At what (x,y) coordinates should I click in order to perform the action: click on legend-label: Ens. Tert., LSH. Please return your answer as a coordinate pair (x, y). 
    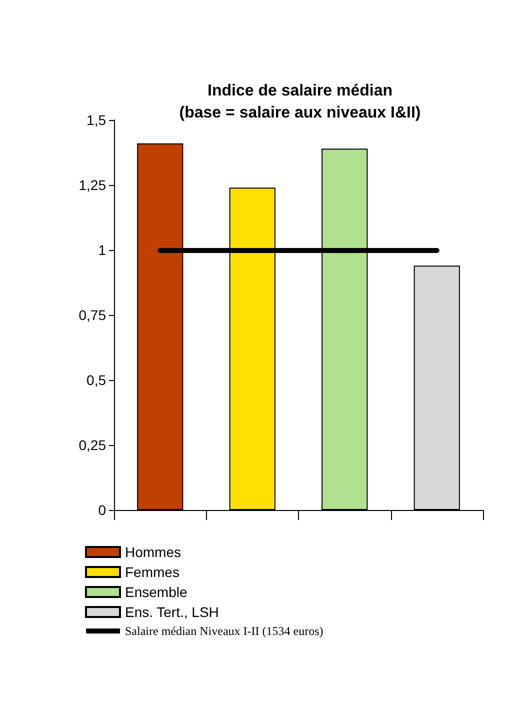
    Looking at the image, I should click on (172, 612).